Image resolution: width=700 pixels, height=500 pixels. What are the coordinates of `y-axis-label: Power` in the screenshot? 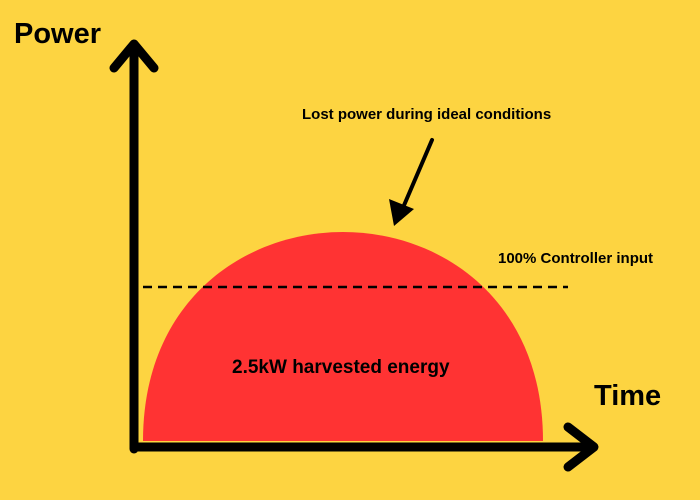 It's located at (58, 34).